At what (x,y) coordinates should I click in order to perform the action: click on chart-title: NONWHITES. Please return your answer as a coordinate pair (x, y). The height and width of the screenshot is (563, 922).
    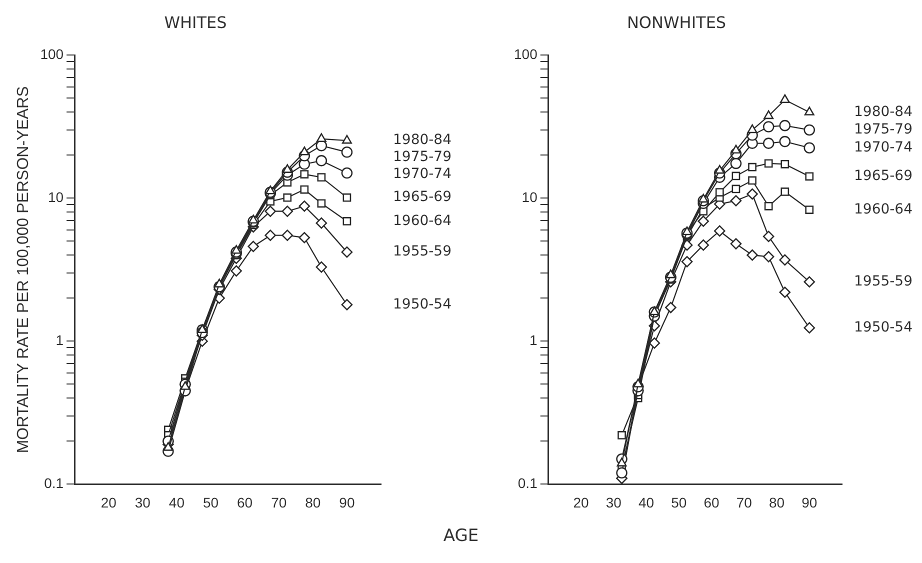
    Looking at the image, I should click on (676, 22).